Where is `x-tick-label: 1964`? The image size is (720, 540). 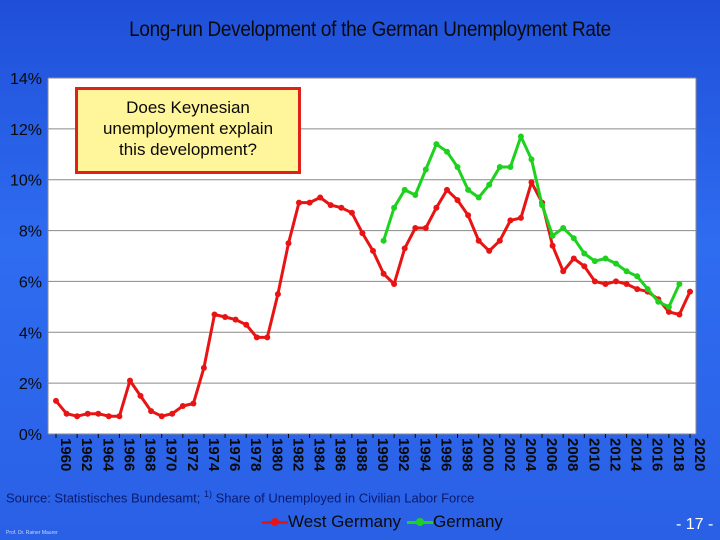
x-tick-label: 1964 is located at coordinates (107, 455).